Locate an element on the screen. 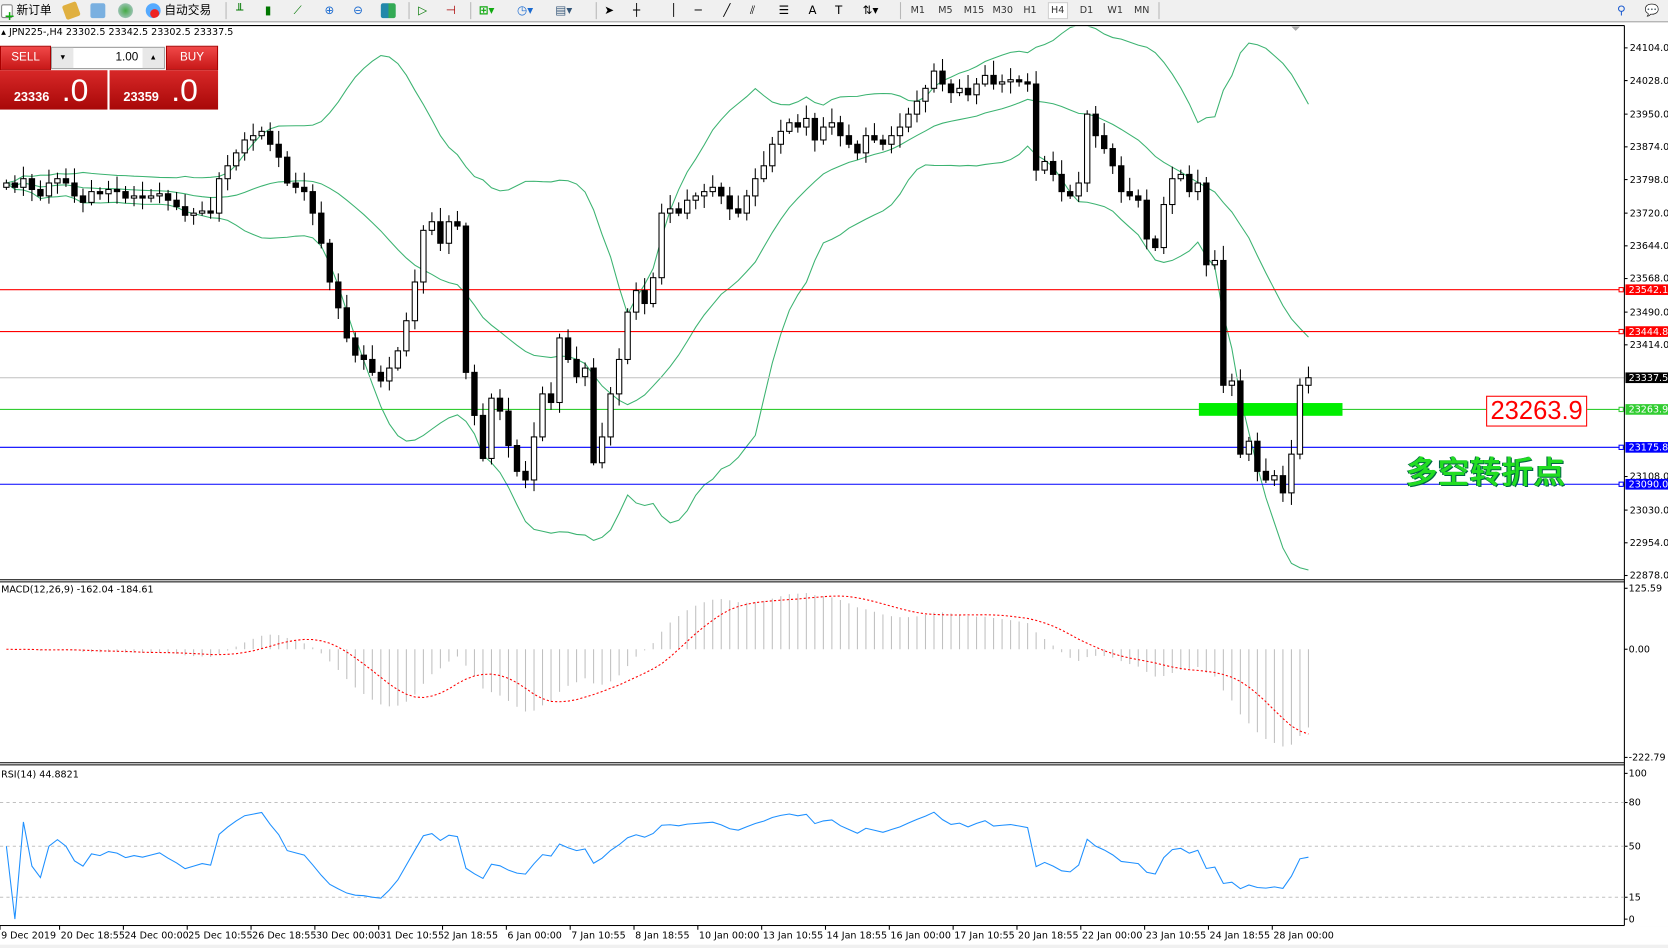  chart-shift-marker-icon is located at coordinates (1295, 28).